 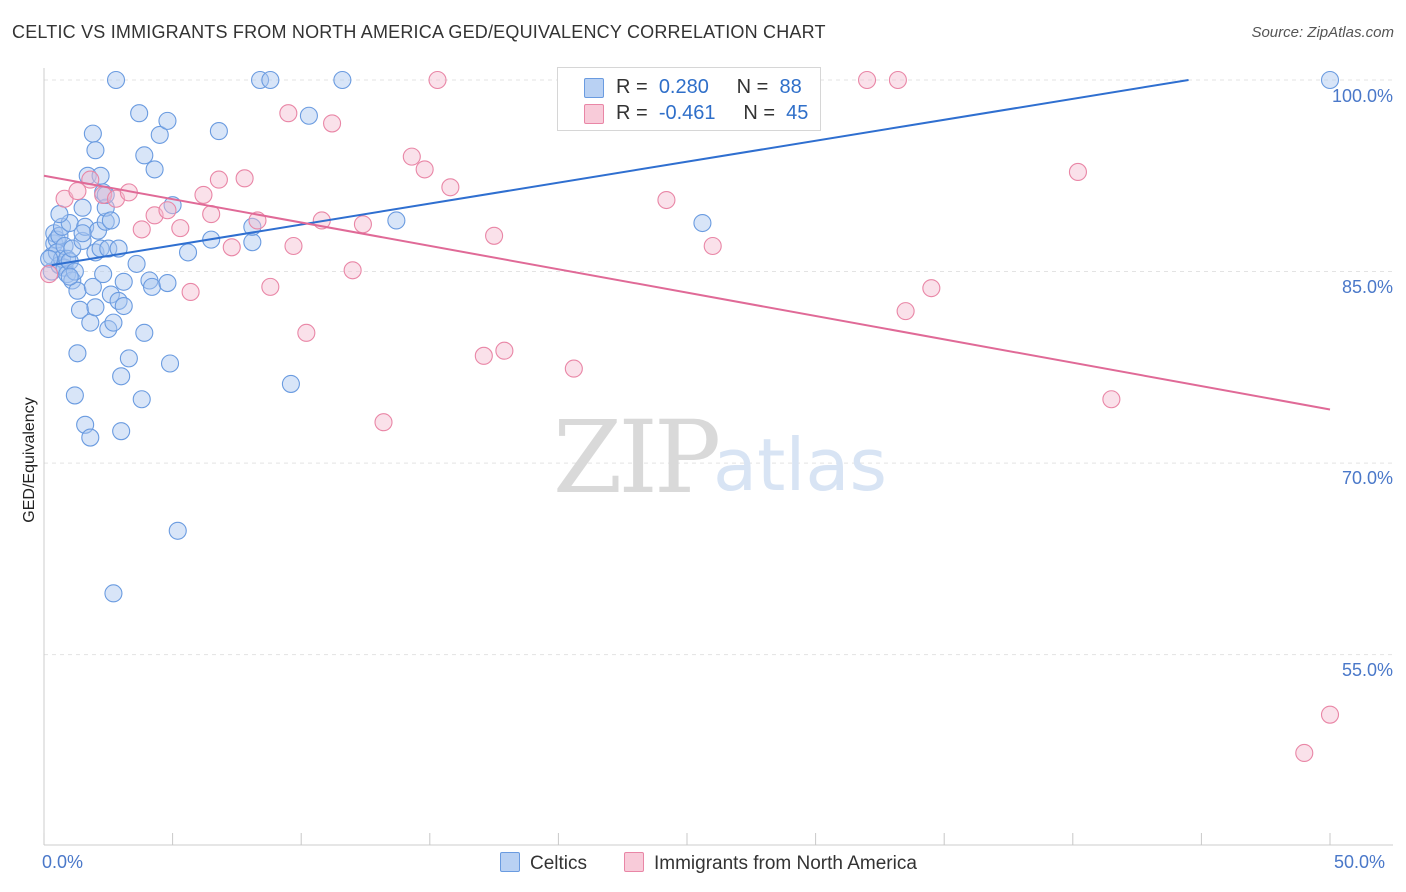 What do you see at coordinates (687, 113) in the screenshot?
I see `legend-r-immigrants: -0.461` at bounding box center [687, 113].